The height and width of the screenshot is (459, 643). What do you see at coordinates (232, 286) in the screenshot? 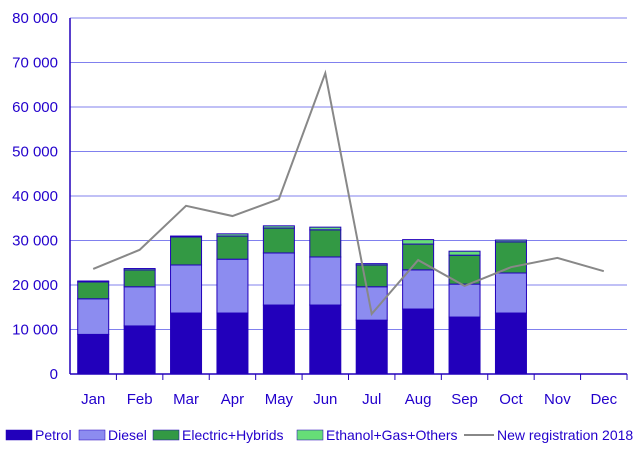
I see `bar-diesel-apr` at bounding box center [232, 286].